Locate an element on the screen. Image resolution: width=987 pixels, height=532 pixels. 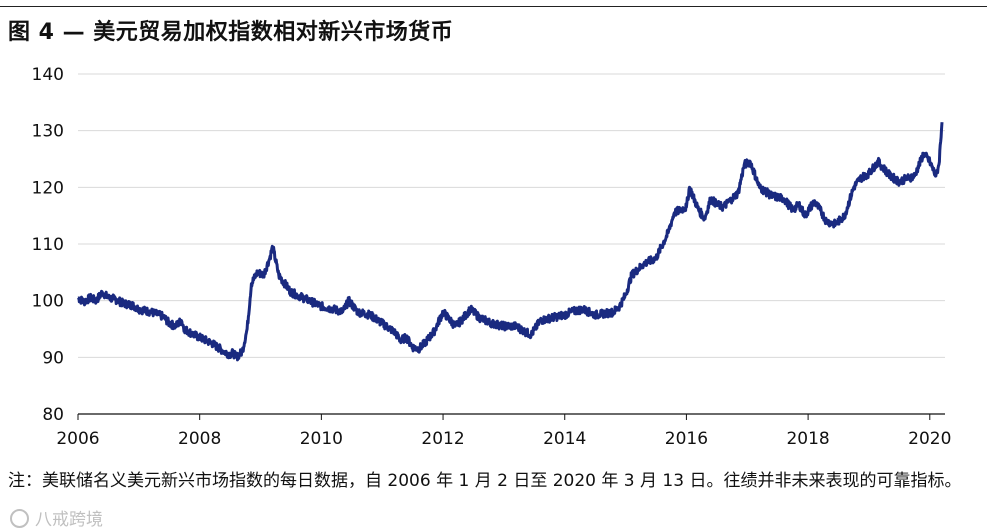
x-axis-tick-labels: 2006 2008 2010 2012 2014 2016 2018 2020 is located at coordinates (503, 439).